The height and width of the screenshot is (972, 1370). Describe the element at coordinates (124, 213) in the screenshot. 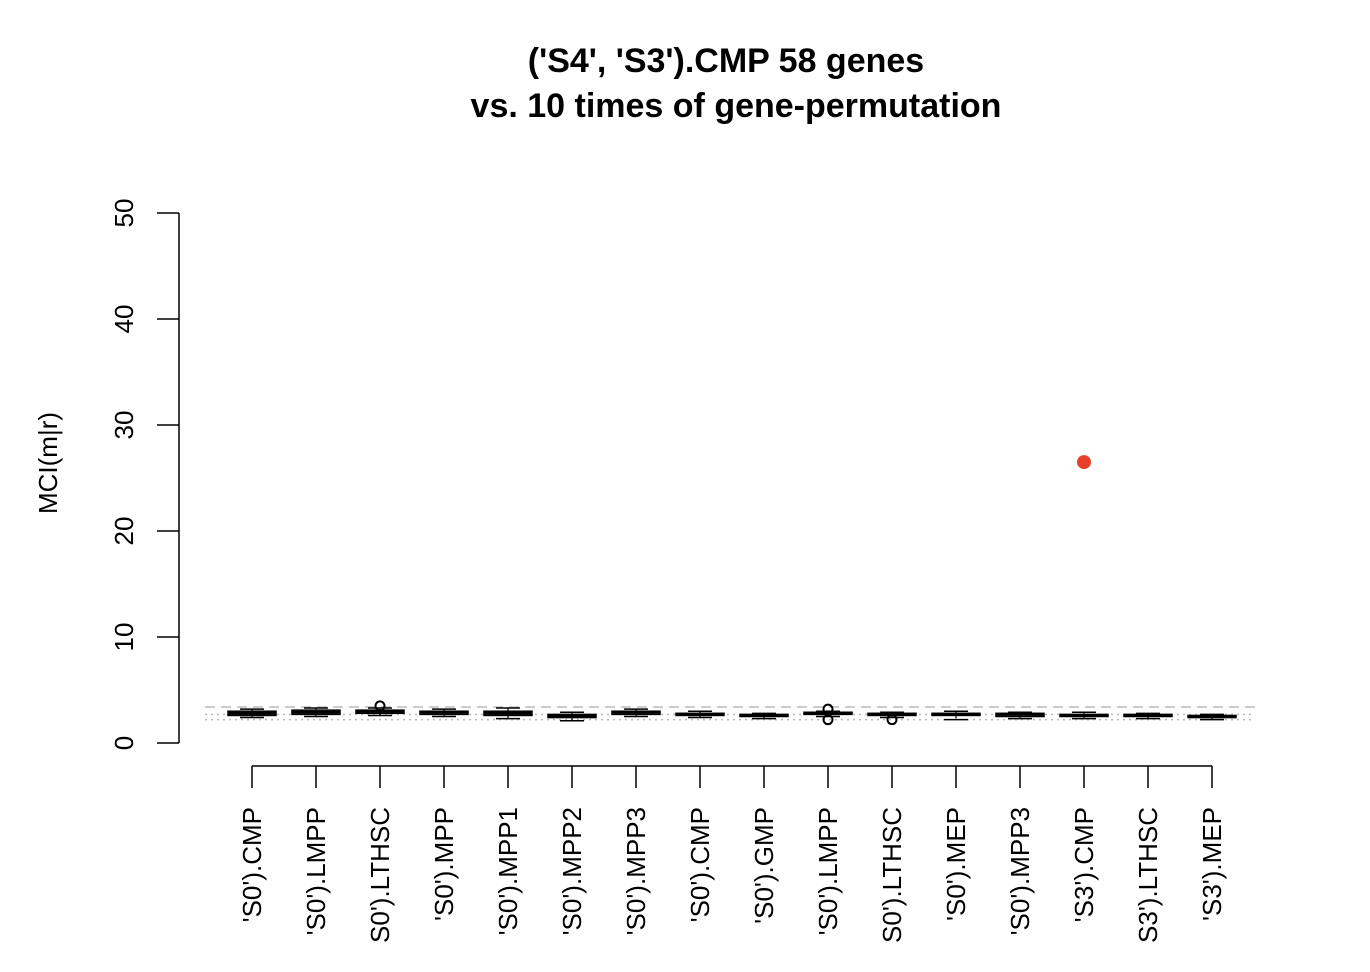

I see `y-tick-label: 50` at that location.